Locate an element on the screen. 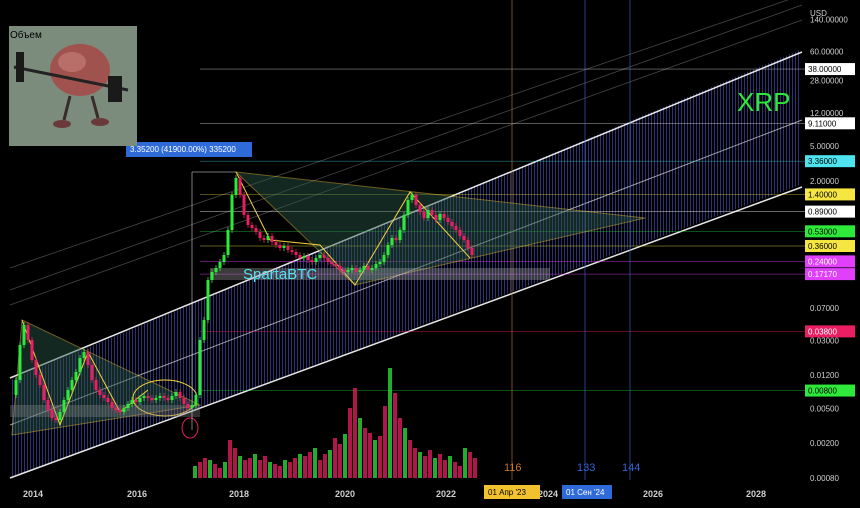 Image resolution: width=860 pixels, height=508 pixels. price-tag-label: 3.36000 is located at coordinates (822, 161).